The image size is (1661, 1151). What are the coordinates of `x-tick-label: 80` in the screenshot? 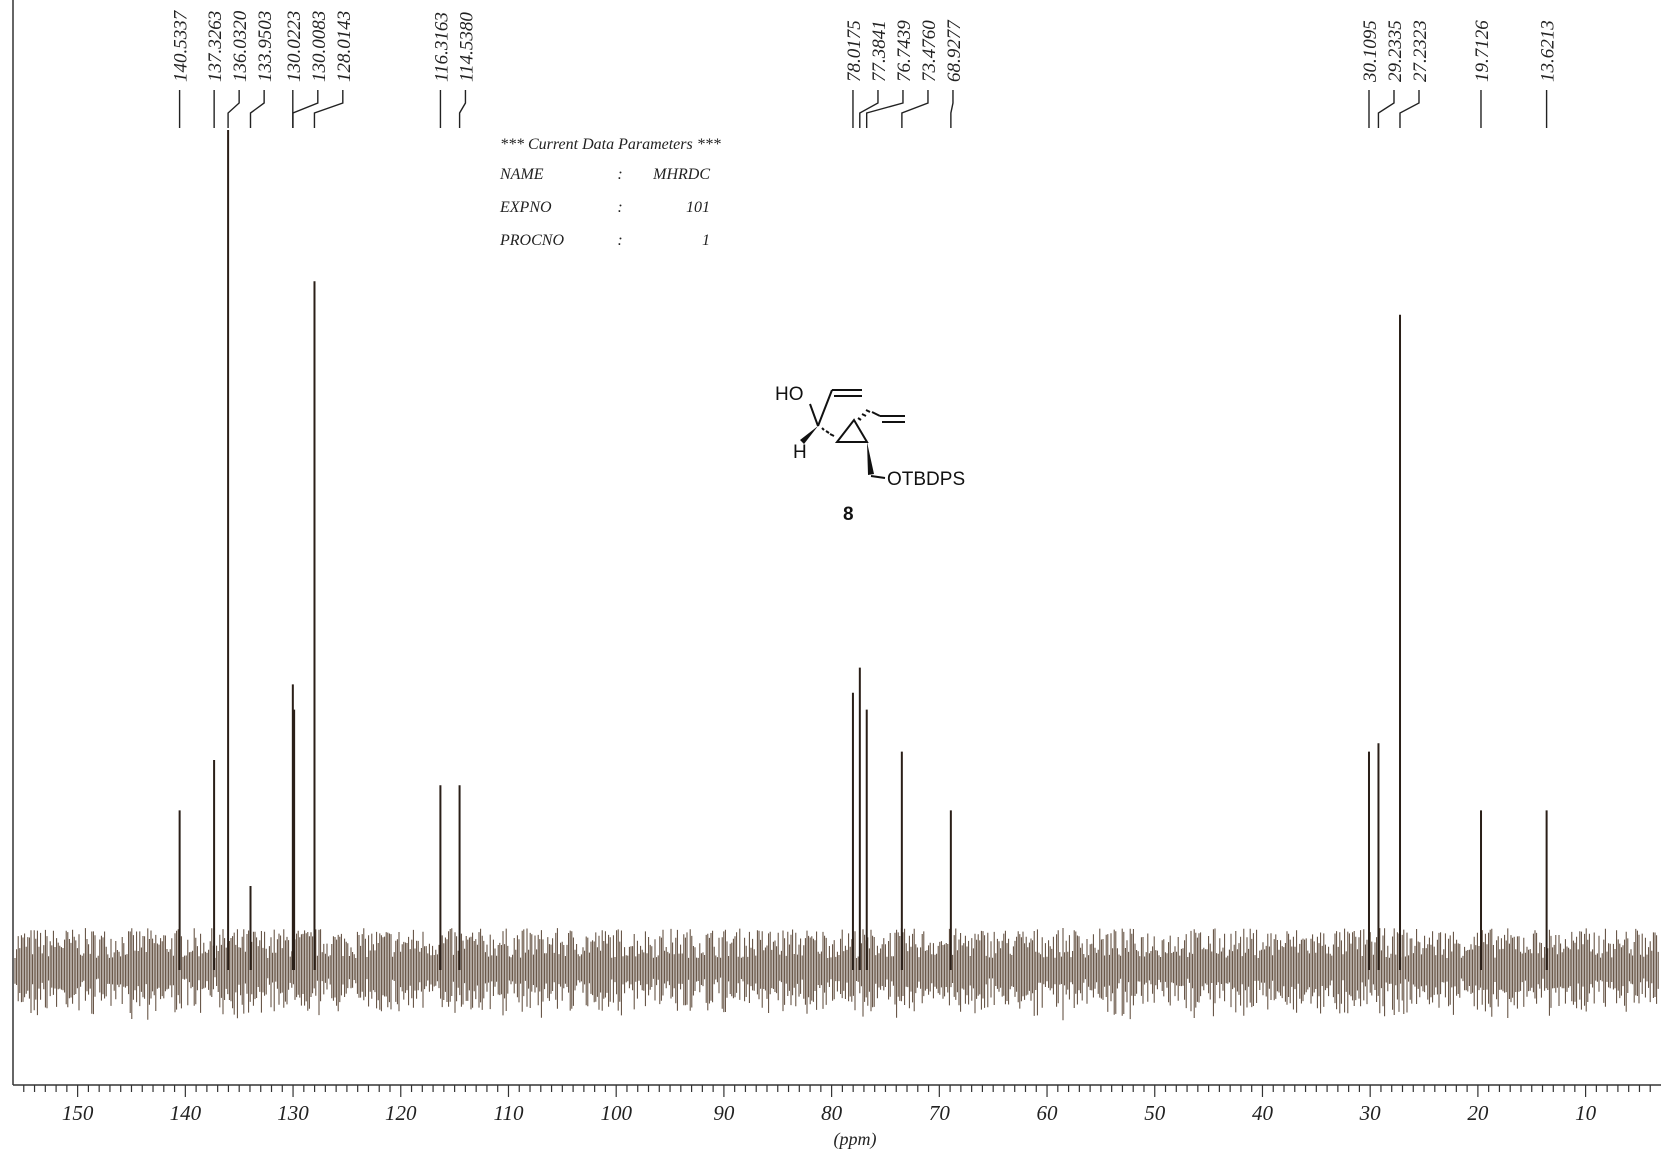 It's located at (832, 1113).